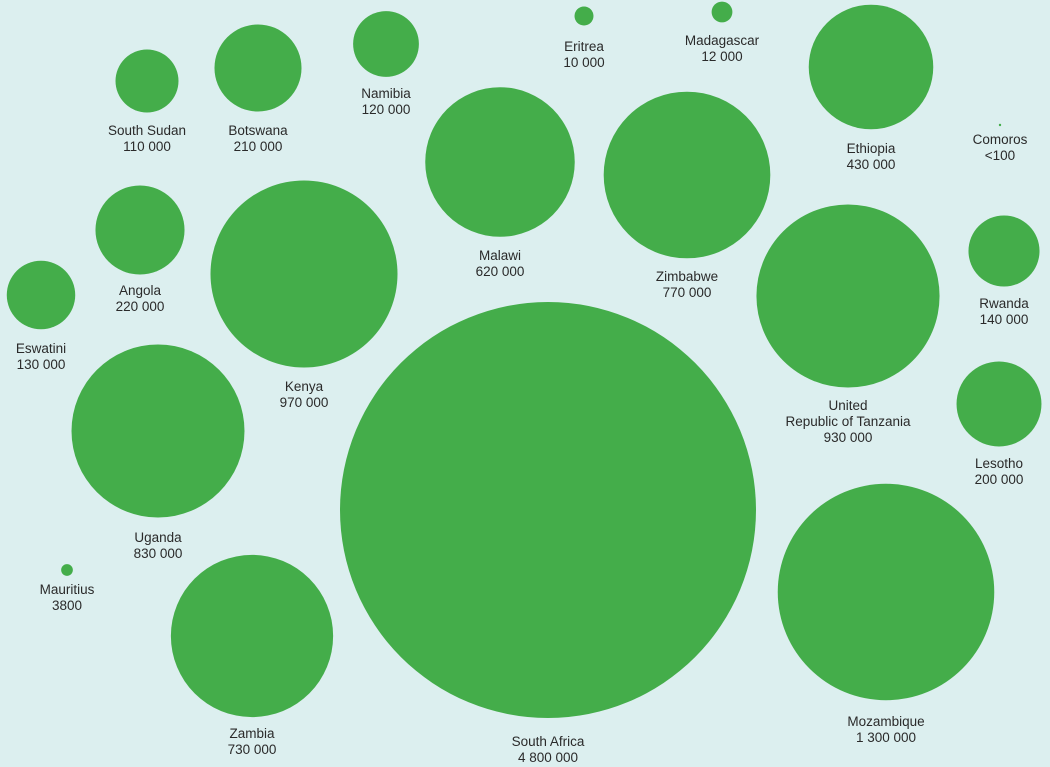 The width and height of the screenshot is (1050, 767). I want to click on bubble-rwanda, so click(1004, 251).